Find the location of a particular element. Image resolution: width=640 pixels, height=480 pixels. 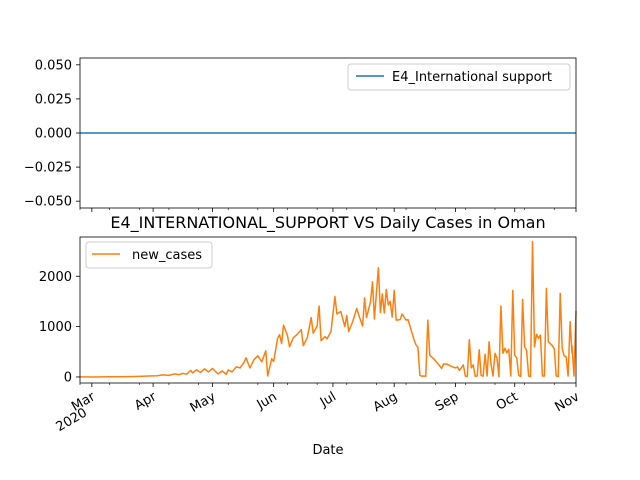

bottom-x-axis-label: Date is located at coordinates (327, 450).